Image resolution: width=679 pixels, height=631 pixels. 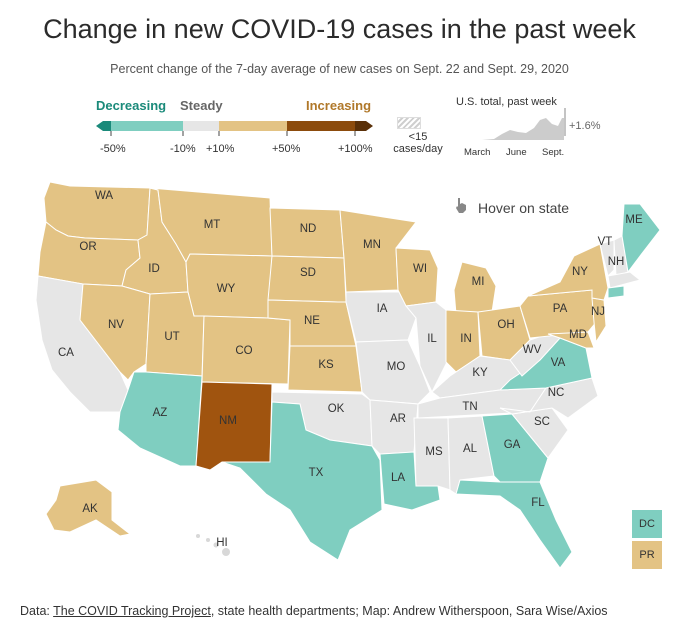 I want to click on state-label-ms: MS, so click(x=434, y=452).